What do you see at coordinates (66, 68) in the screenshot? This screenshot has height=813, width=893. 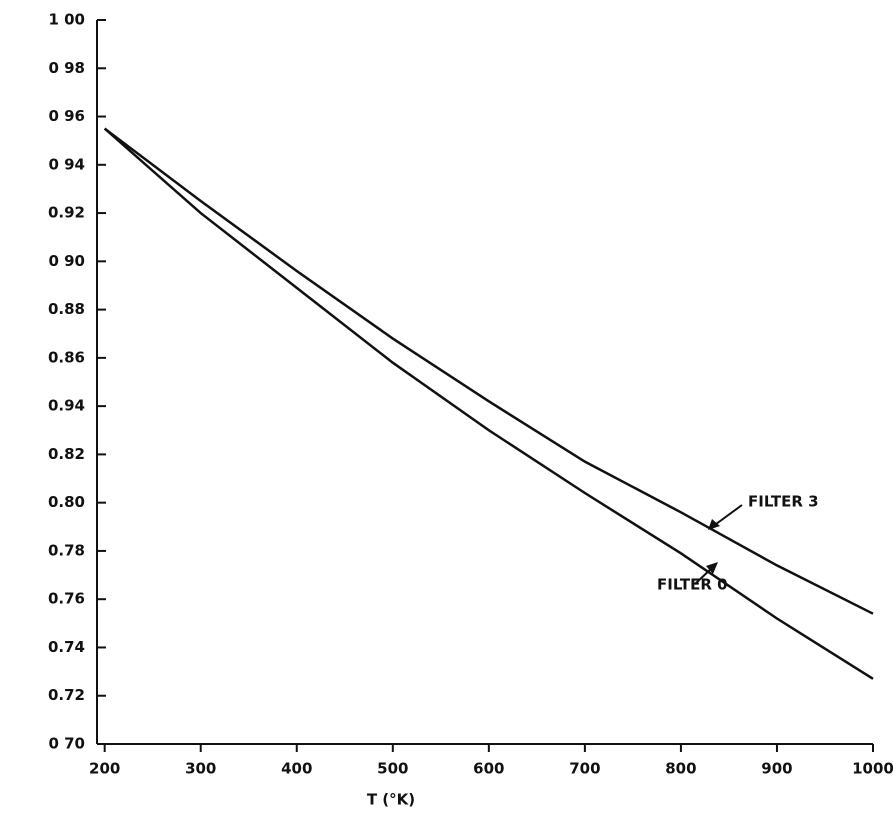 I see `y-tick-label: 0 98` at bounding box center [66, 68].